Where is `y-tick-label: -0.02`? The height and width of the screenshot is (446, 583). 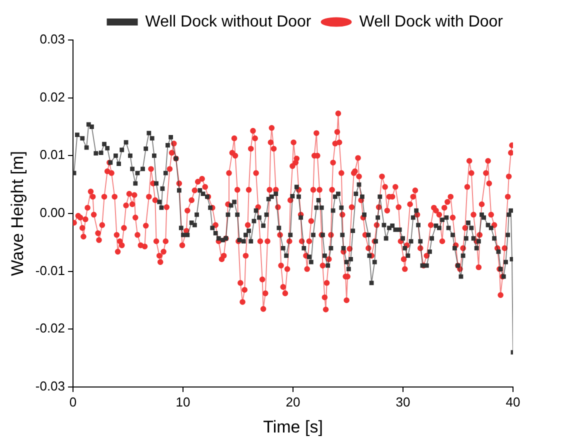 y-tick-label: -0.02 is located at coordinates (50, 328).